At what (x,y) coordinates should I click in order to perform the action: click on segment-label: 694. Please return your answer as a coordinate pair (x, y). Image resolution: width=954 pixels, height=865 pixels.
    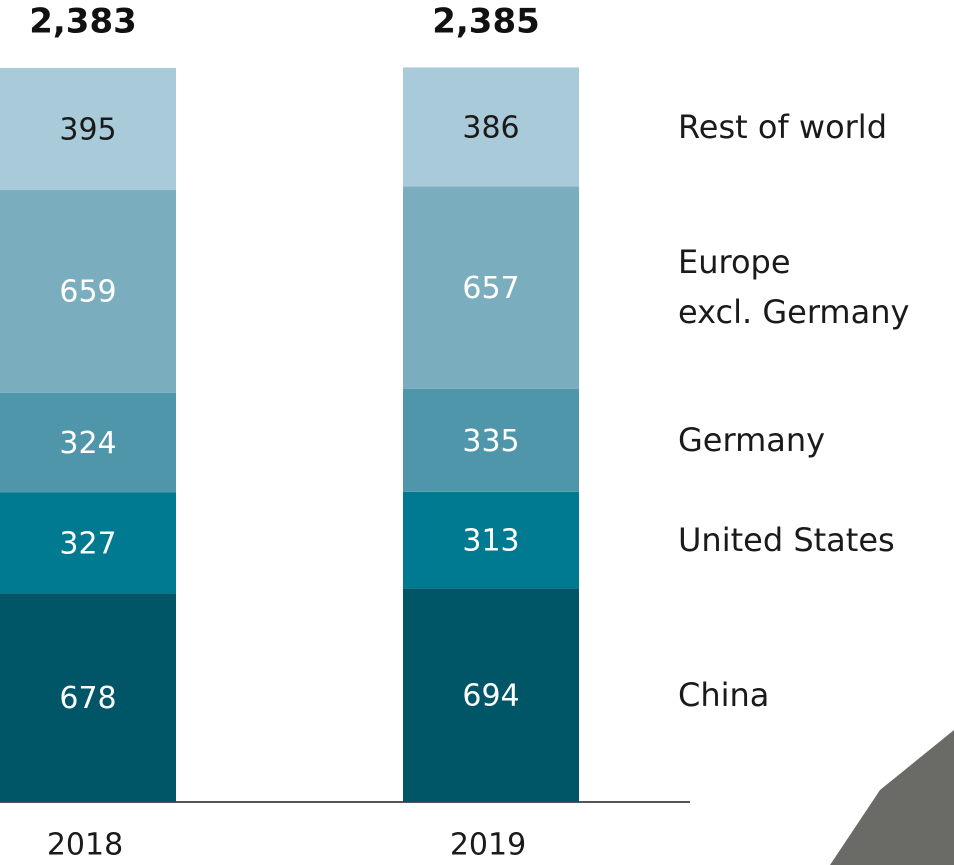
    Looking at the image, I should click on (490, 696).